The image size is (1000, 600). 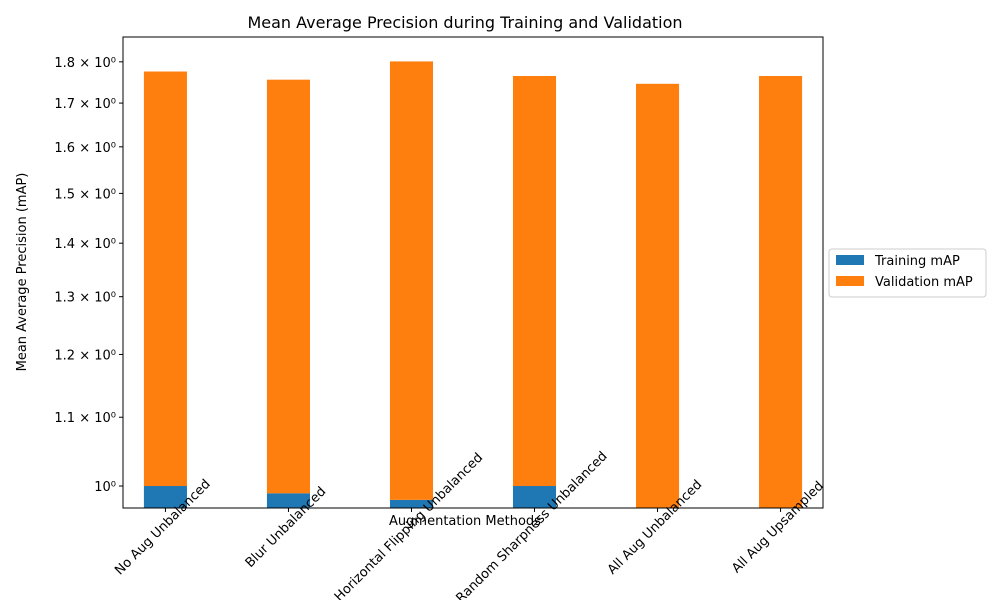 I want to click on x-axis-label: Augmentation Methods, so click(x=465, y=521).